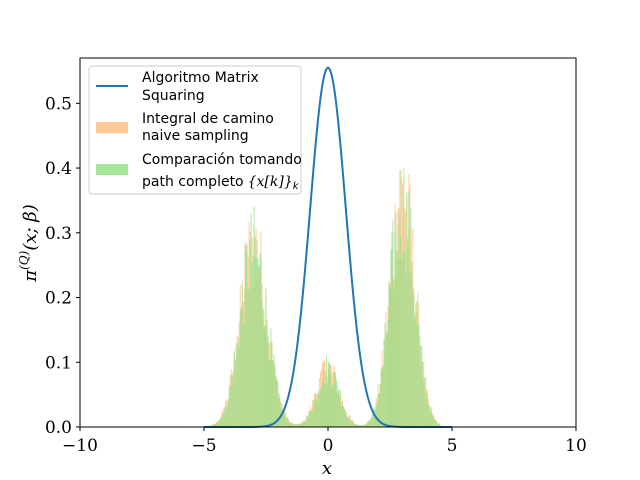 The height and width of the screenshot is (480, 640). I want to click on legend-item-path-line2-text: path completo, so click(193, 182).